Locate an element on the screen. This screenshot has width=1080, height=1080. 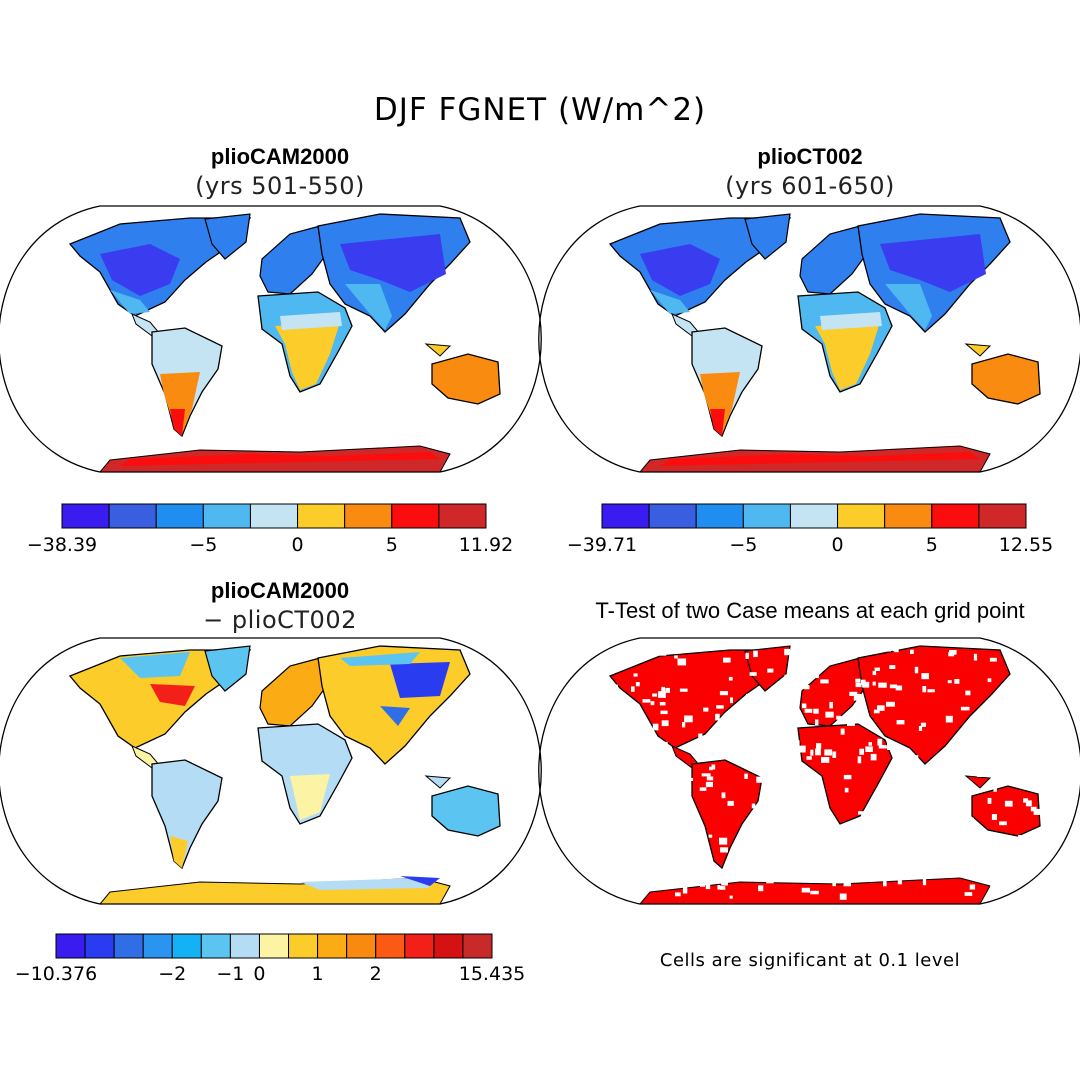
colorbar-3-ticks: −10.376 −2 −1 0 1 2 15.435 is located at coordinates (270, 975).